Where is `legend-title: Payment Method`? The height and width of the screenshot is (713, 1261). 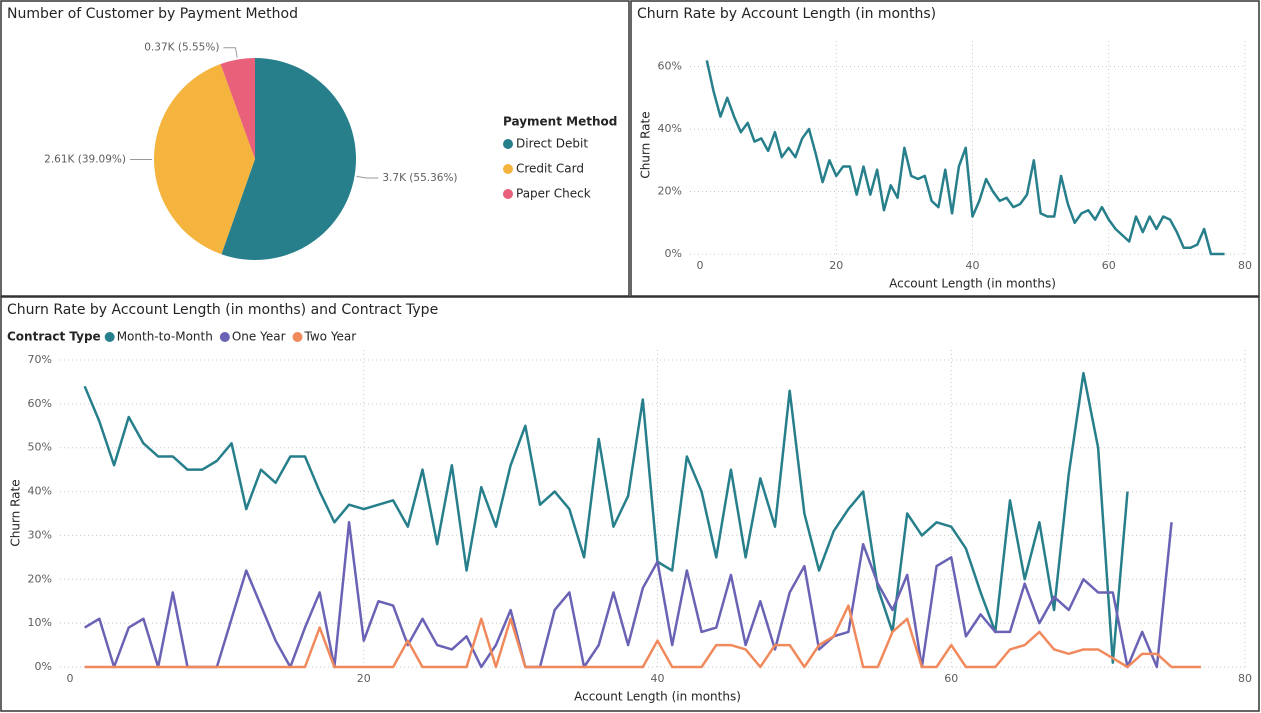
legend-title: Payment Method is located at coordinates (560, 122).